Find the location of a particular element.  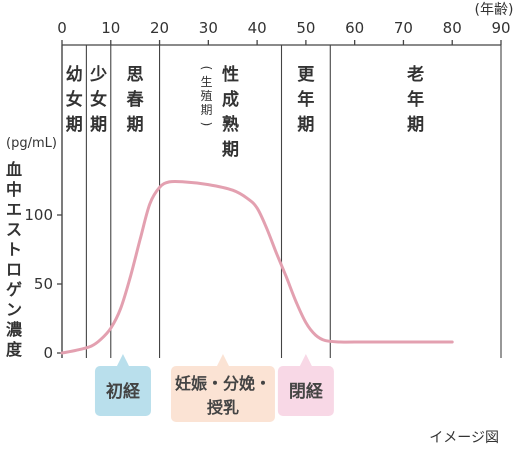

y-axis-label-char: ト is located at coordinates (14, 249).